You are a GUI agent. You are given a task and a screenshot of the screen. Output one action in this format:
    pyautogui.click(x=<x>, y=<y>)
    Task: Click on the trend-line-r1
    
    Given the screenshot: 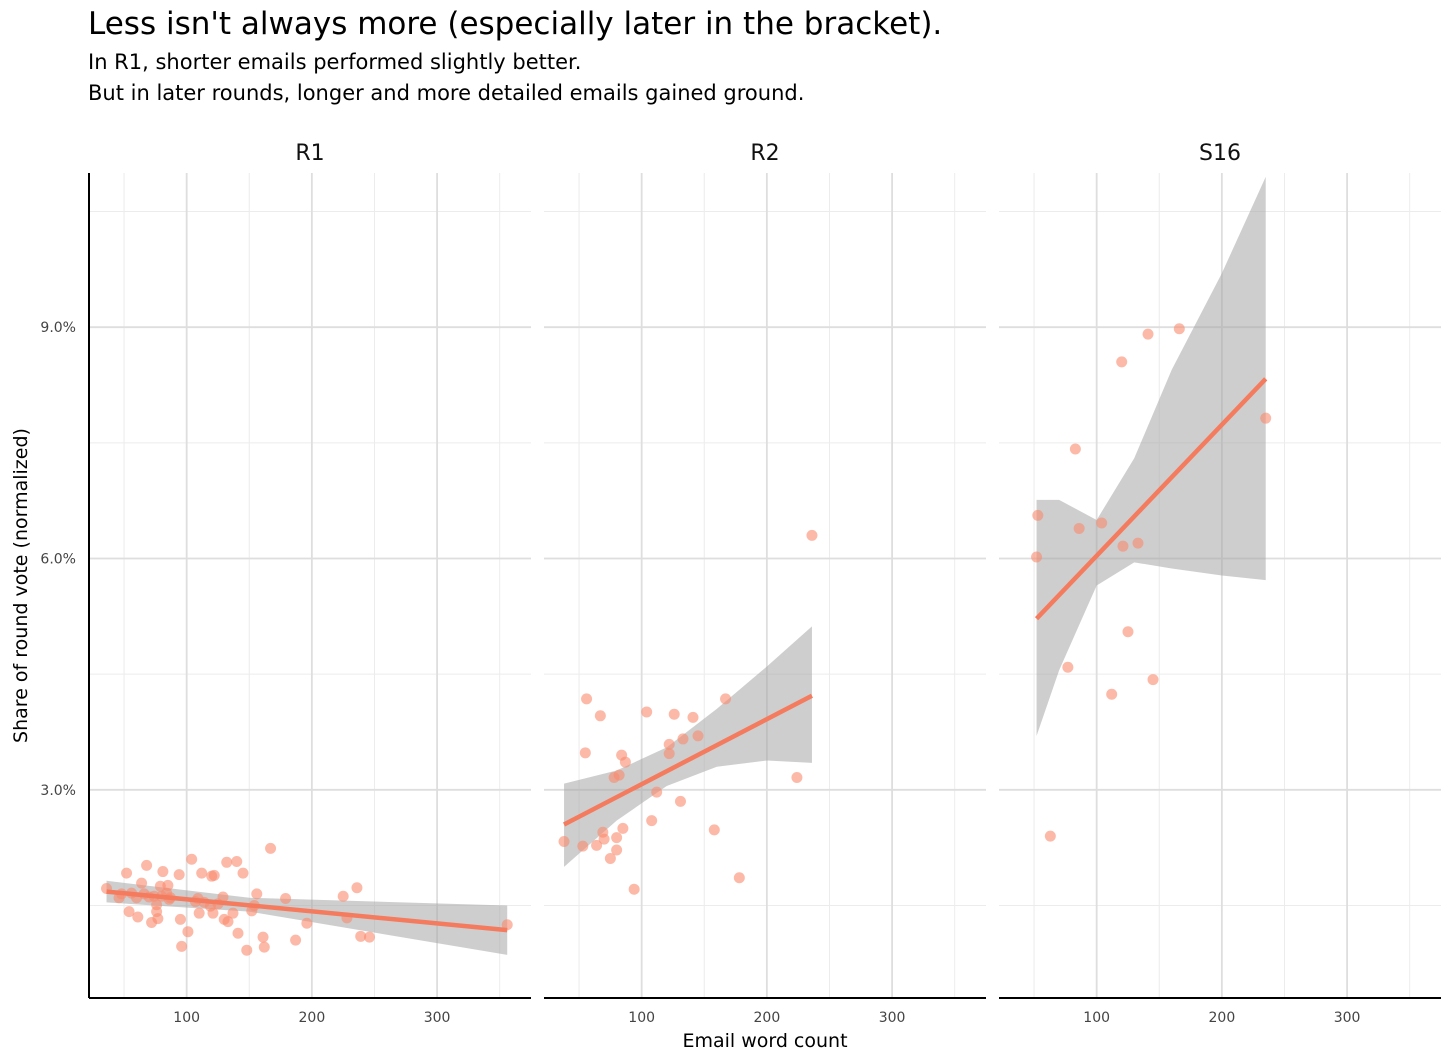 What is the action you would take?
    pyautogui.click(x=307, y=911)
    